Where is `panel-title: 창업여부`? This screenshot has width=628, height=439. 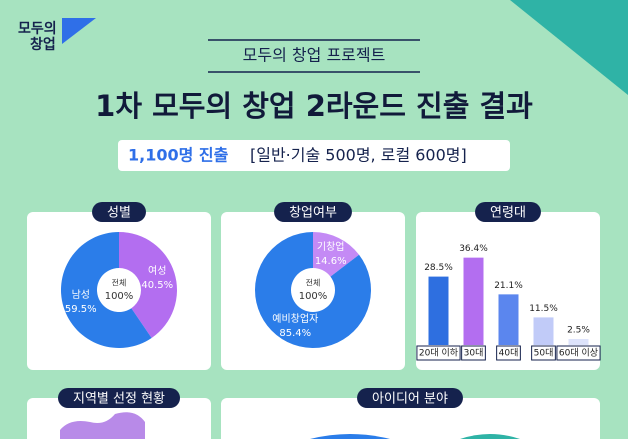
panel-title: 창업여부 is located at coordinates (313, 213).